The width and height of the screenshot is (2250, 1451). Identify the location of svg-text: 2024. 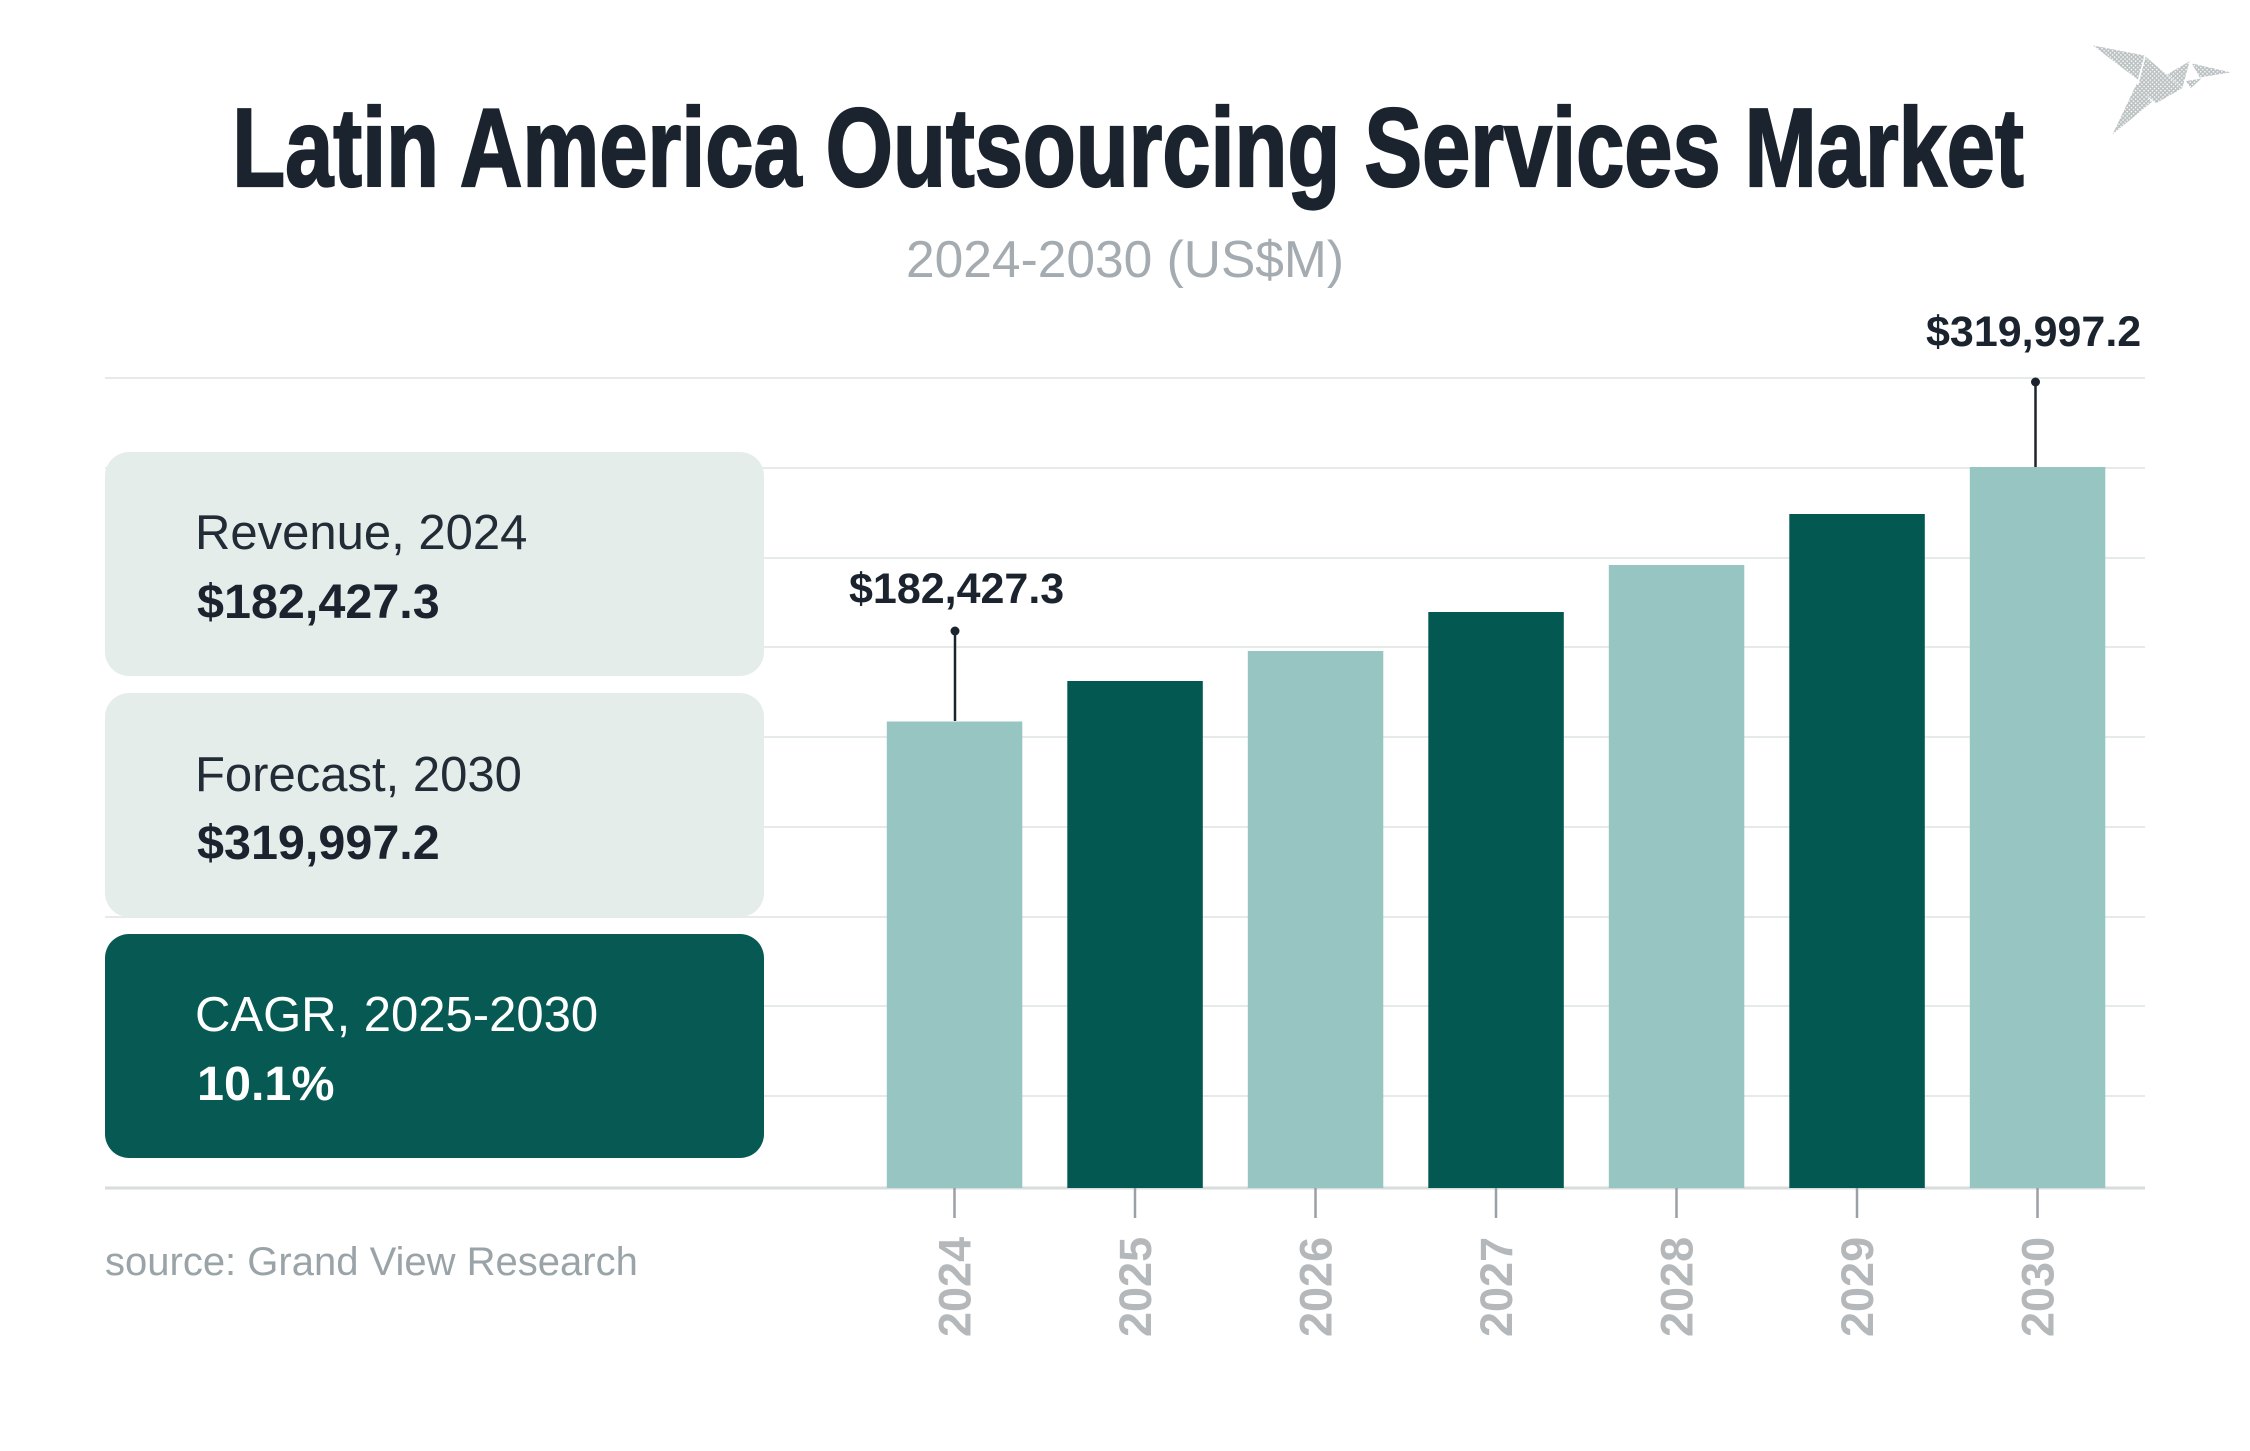
(955, 1287).